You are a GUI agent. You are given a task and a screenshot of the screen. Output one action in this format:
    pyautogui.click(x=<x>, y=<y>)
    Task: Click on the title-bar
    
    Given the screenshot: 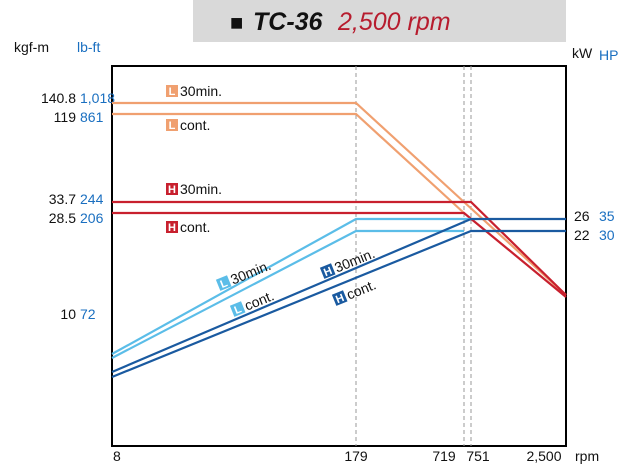 What is the action you would take?
    pyautogui.click(x=379, y=21)
    